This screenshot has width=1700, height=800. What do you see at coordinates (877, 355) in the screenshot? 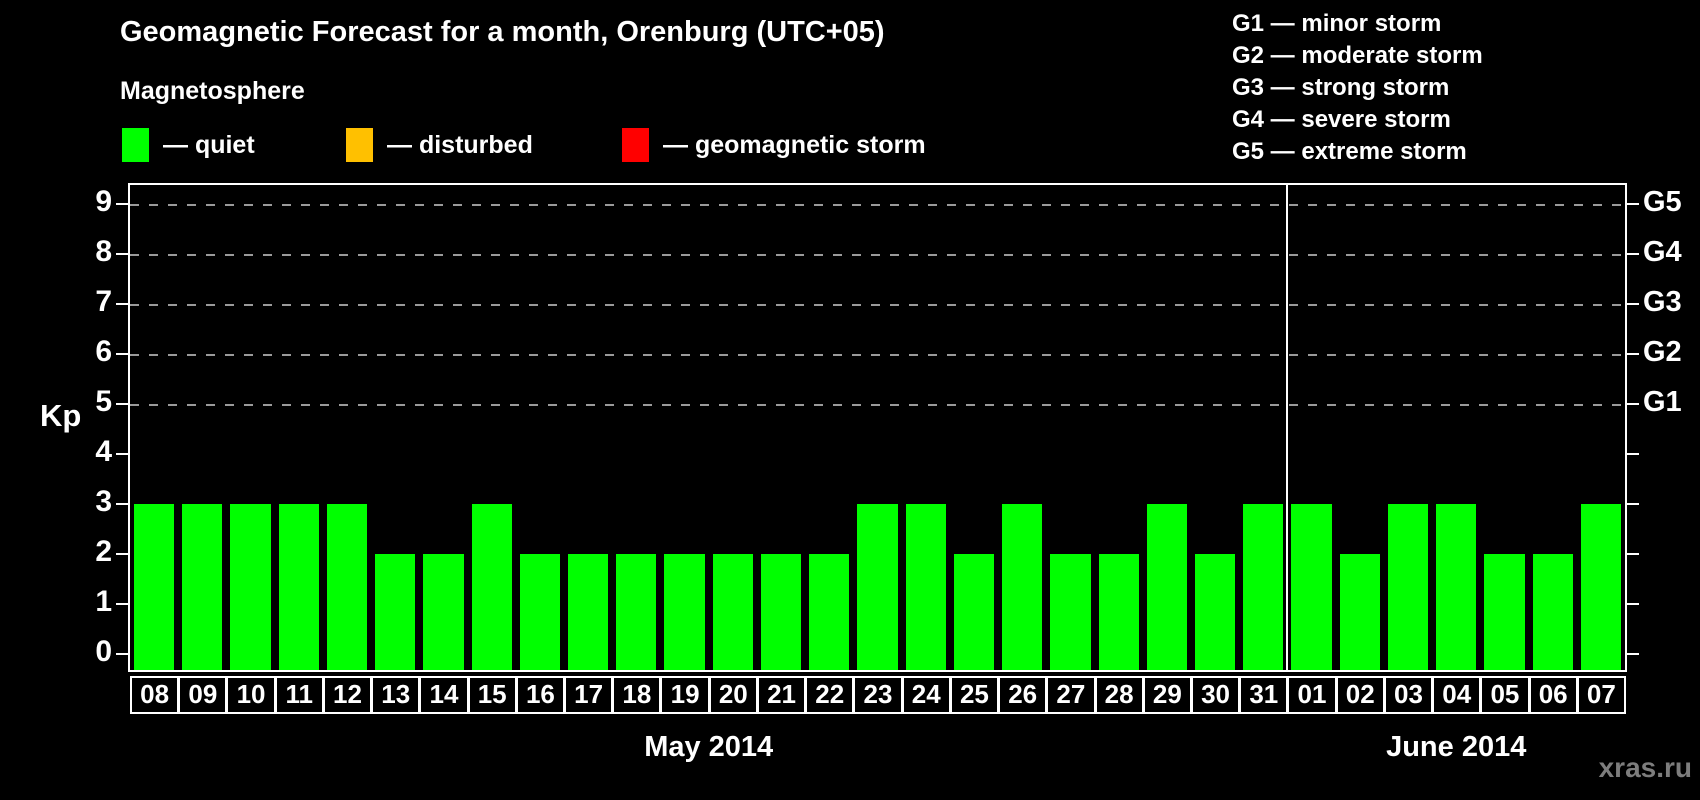
I see `gridline-kp6` at bounding box center [877, 355].